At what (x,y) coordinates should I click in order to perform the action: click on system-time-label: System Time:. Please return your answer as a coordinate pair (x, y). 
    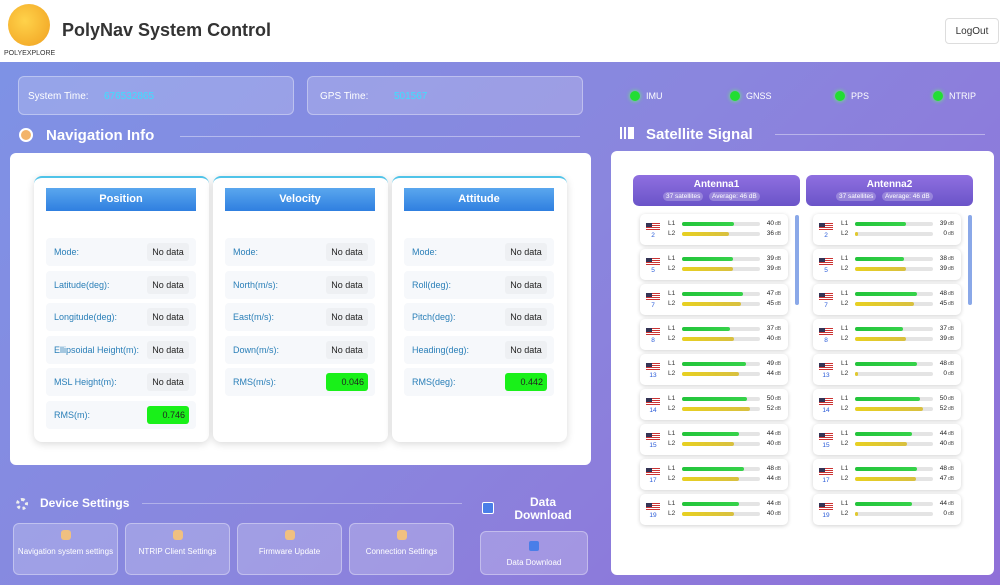
    Looking at the image, I should click on (58, 96).